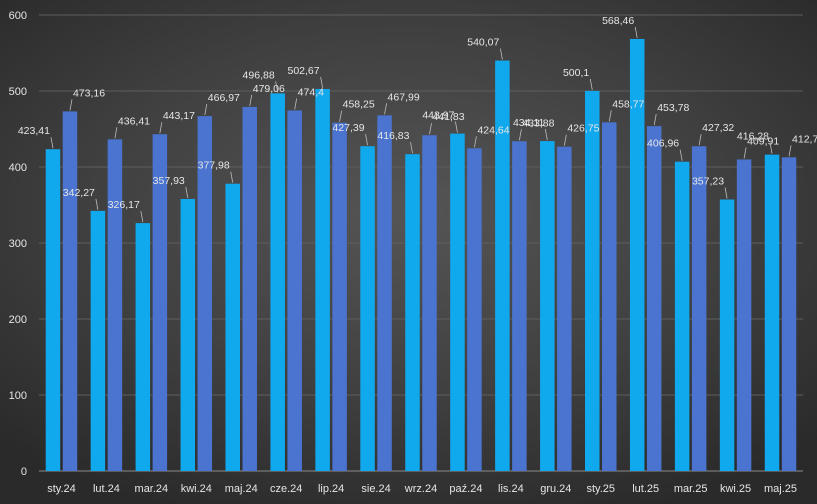  I want to click on data-label: 441,83, so click(449, 117).